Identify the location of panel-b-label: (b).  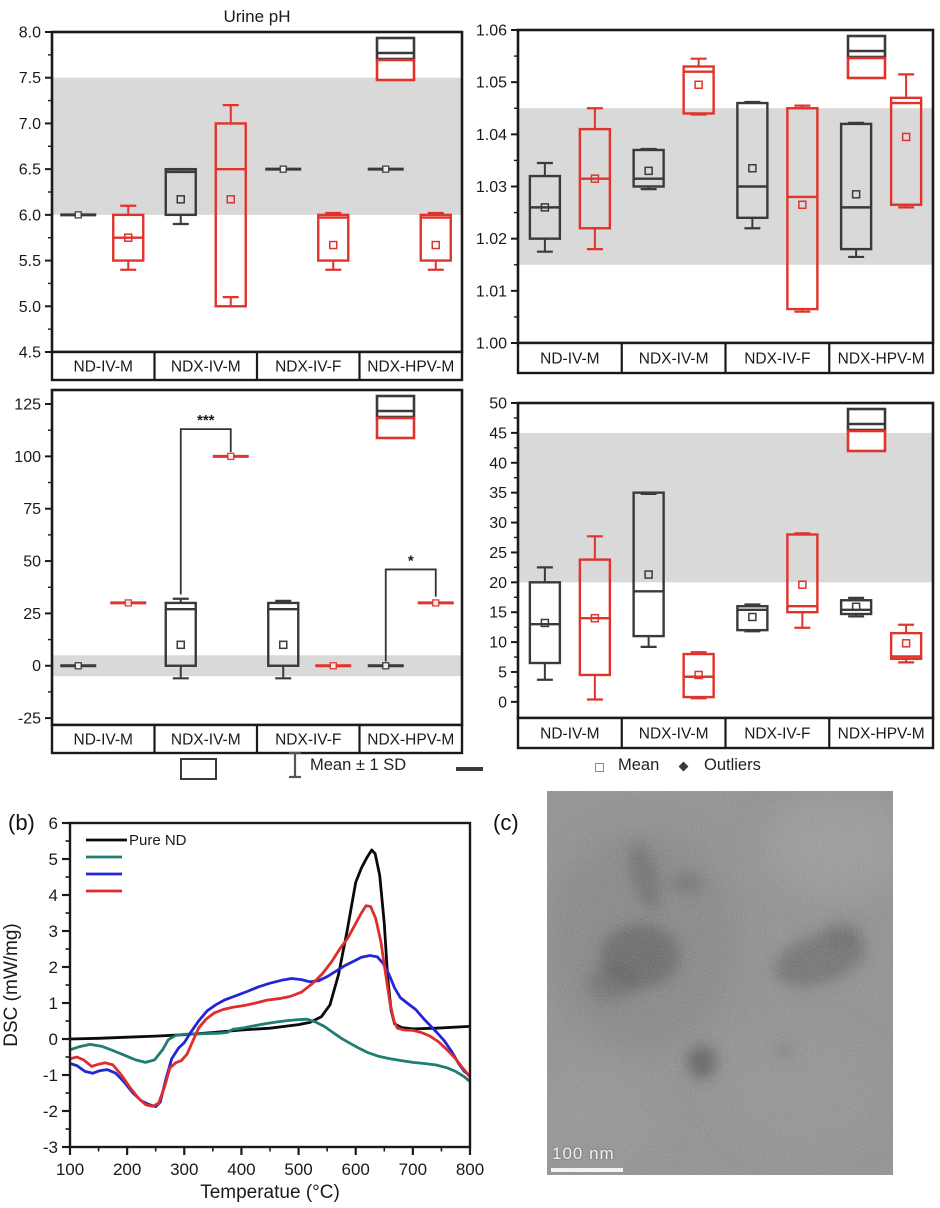
(21, 822).